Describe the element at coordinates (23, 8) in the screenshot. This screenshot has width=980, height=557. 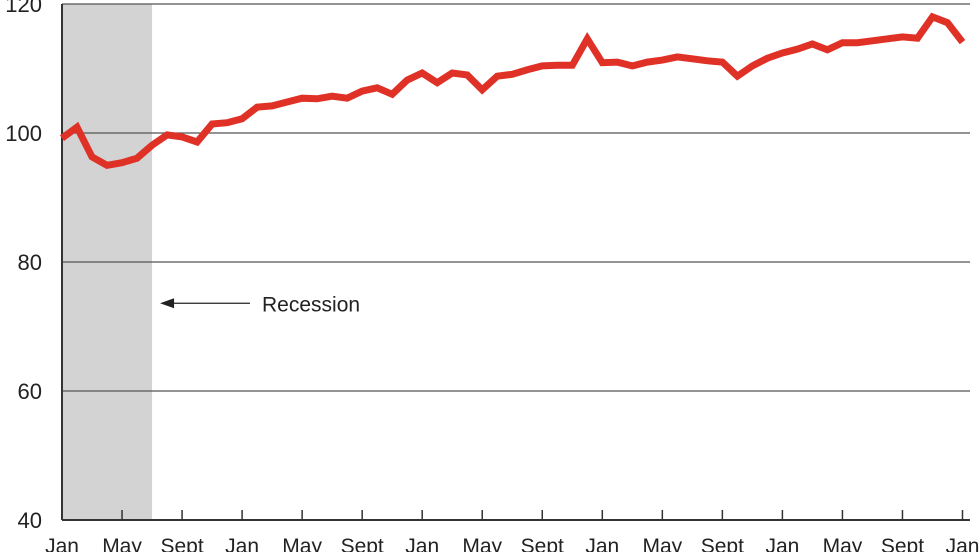
I see `y-tick-label: 120` at that location.